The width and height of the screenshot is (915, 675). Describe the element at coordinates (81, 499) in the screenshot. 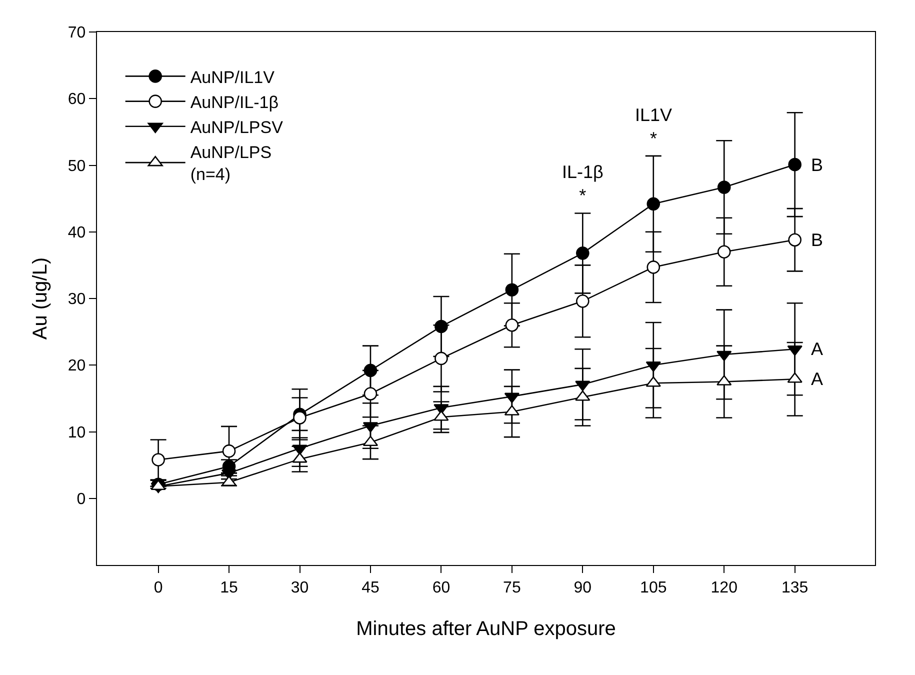

I see `y-tick-label: 0` at that location.